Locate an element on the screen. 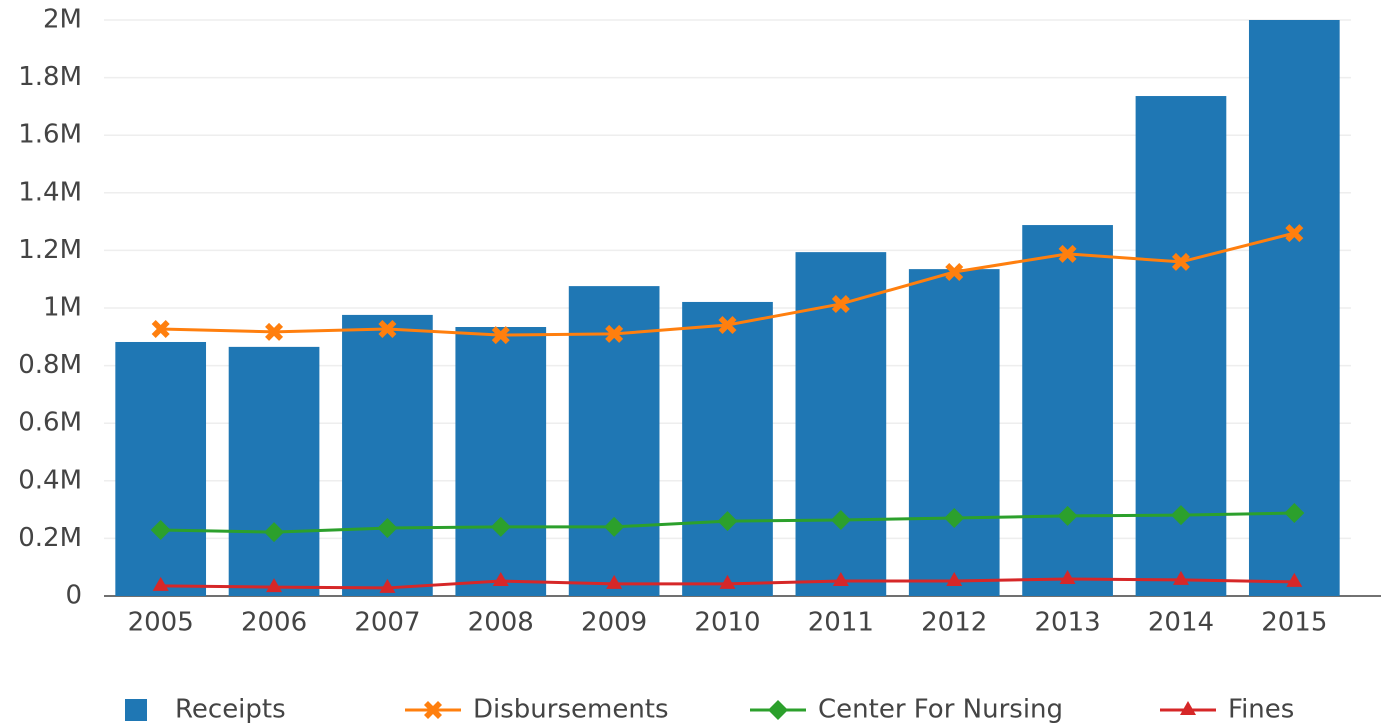  y-tick-label: 1.8M is located at coordinates (50, 77).